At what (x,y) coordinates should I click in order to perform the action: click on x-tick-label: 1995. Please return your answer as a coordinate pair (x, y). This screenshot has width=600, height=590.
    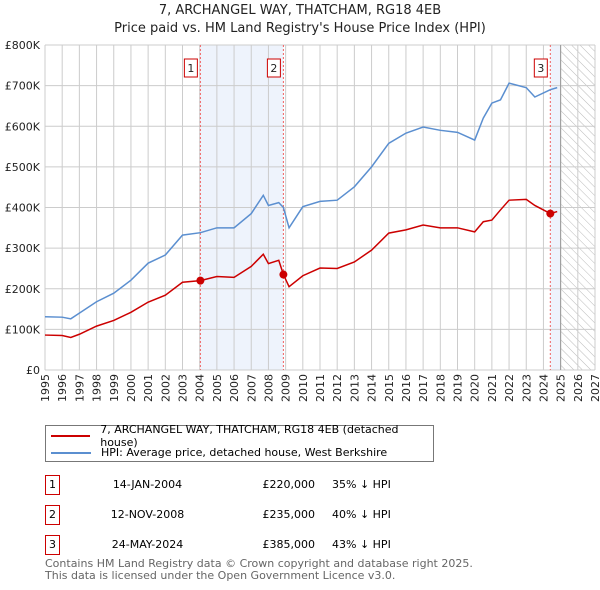
    Looking at the image, I should click on (45, 388).